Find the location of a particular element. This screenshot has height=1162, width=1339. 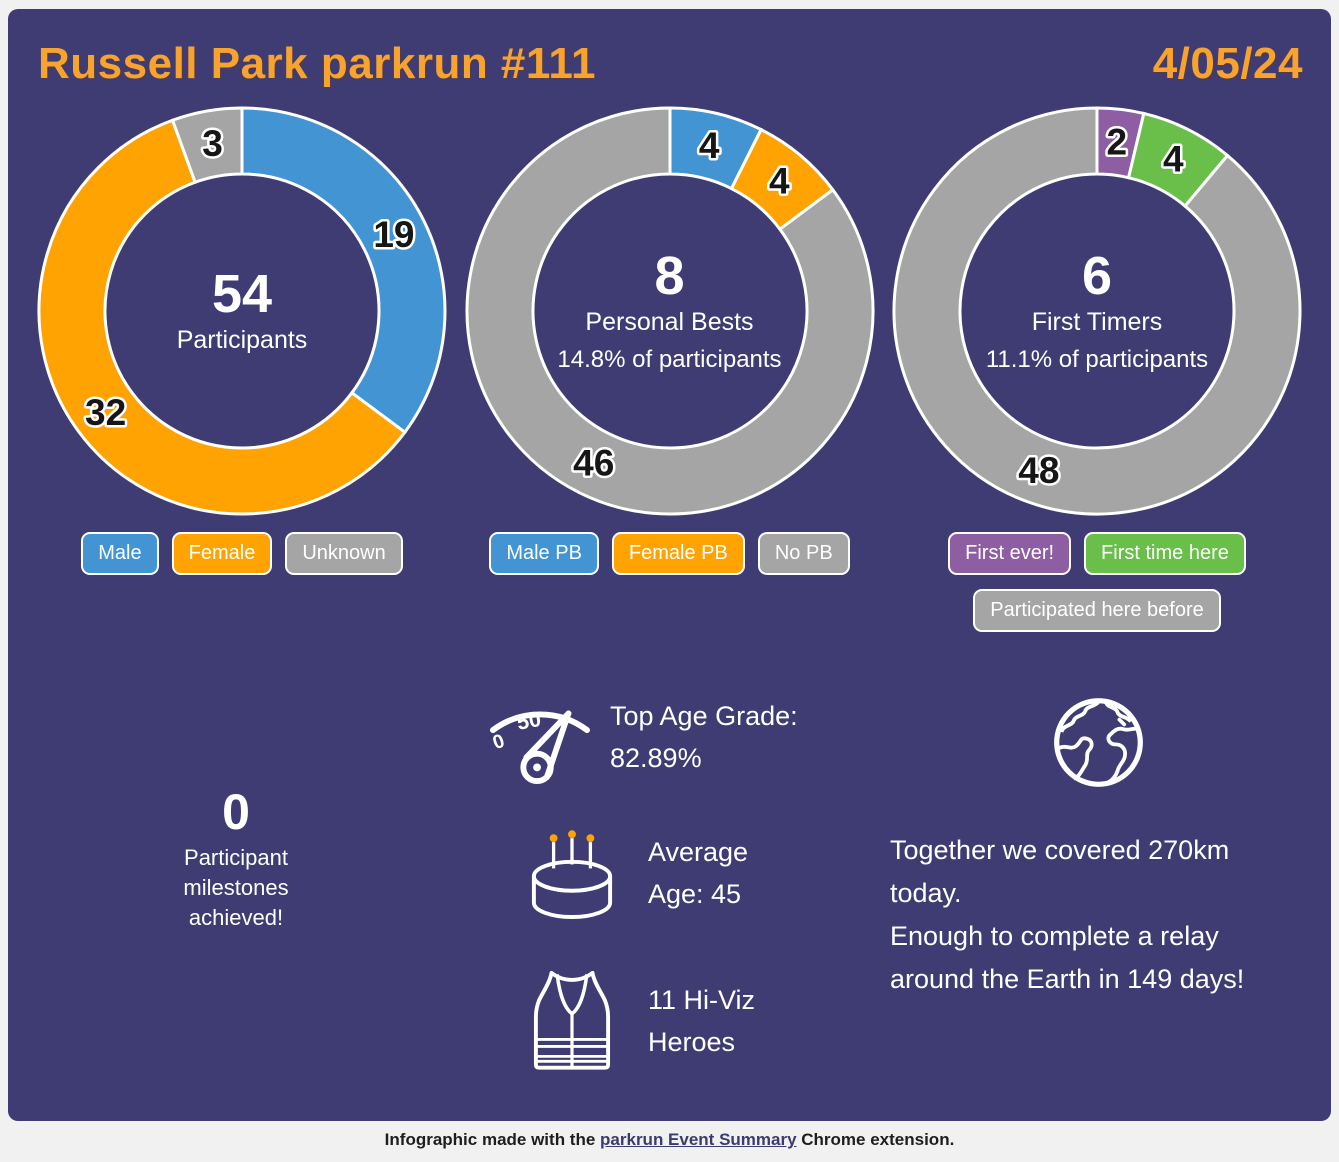

personal-bests-legend: Male PB Female PB No PB is located at coordinates (669, 553).